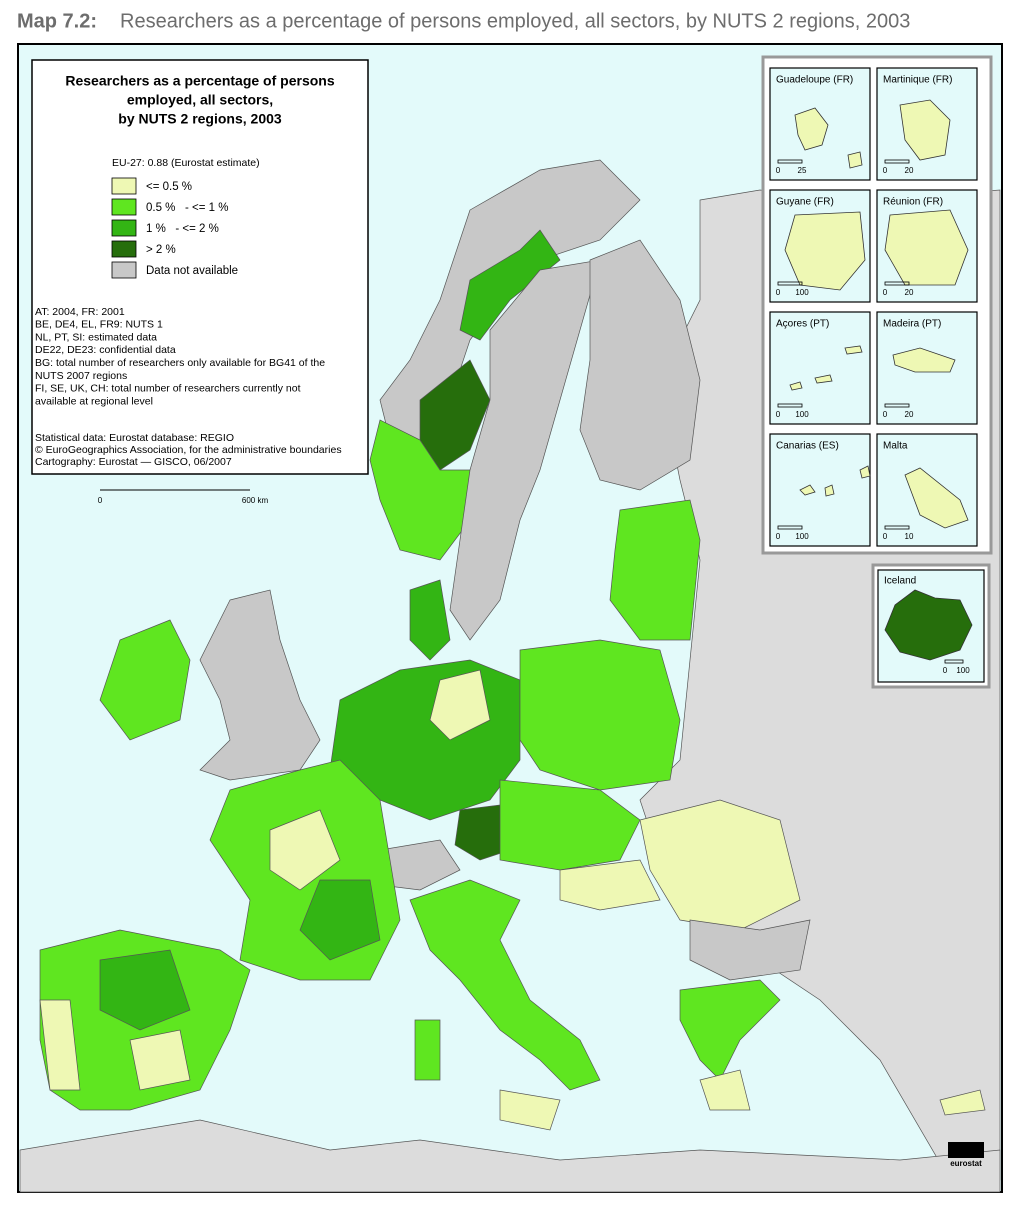 This screenshot has height=1215, width=1015. I want to click on legend-box, so click(200, 267).